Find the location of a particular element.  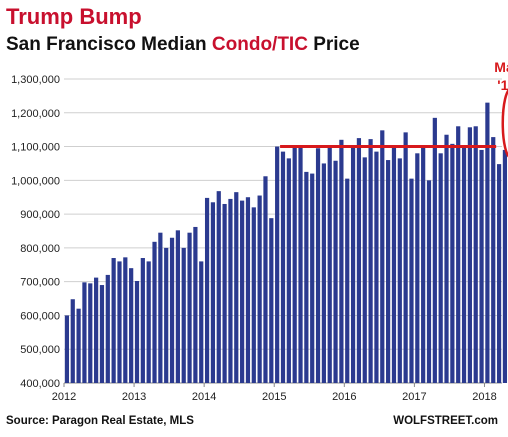

y-tick-label: 700,000 is located at coordinates (40, 283).